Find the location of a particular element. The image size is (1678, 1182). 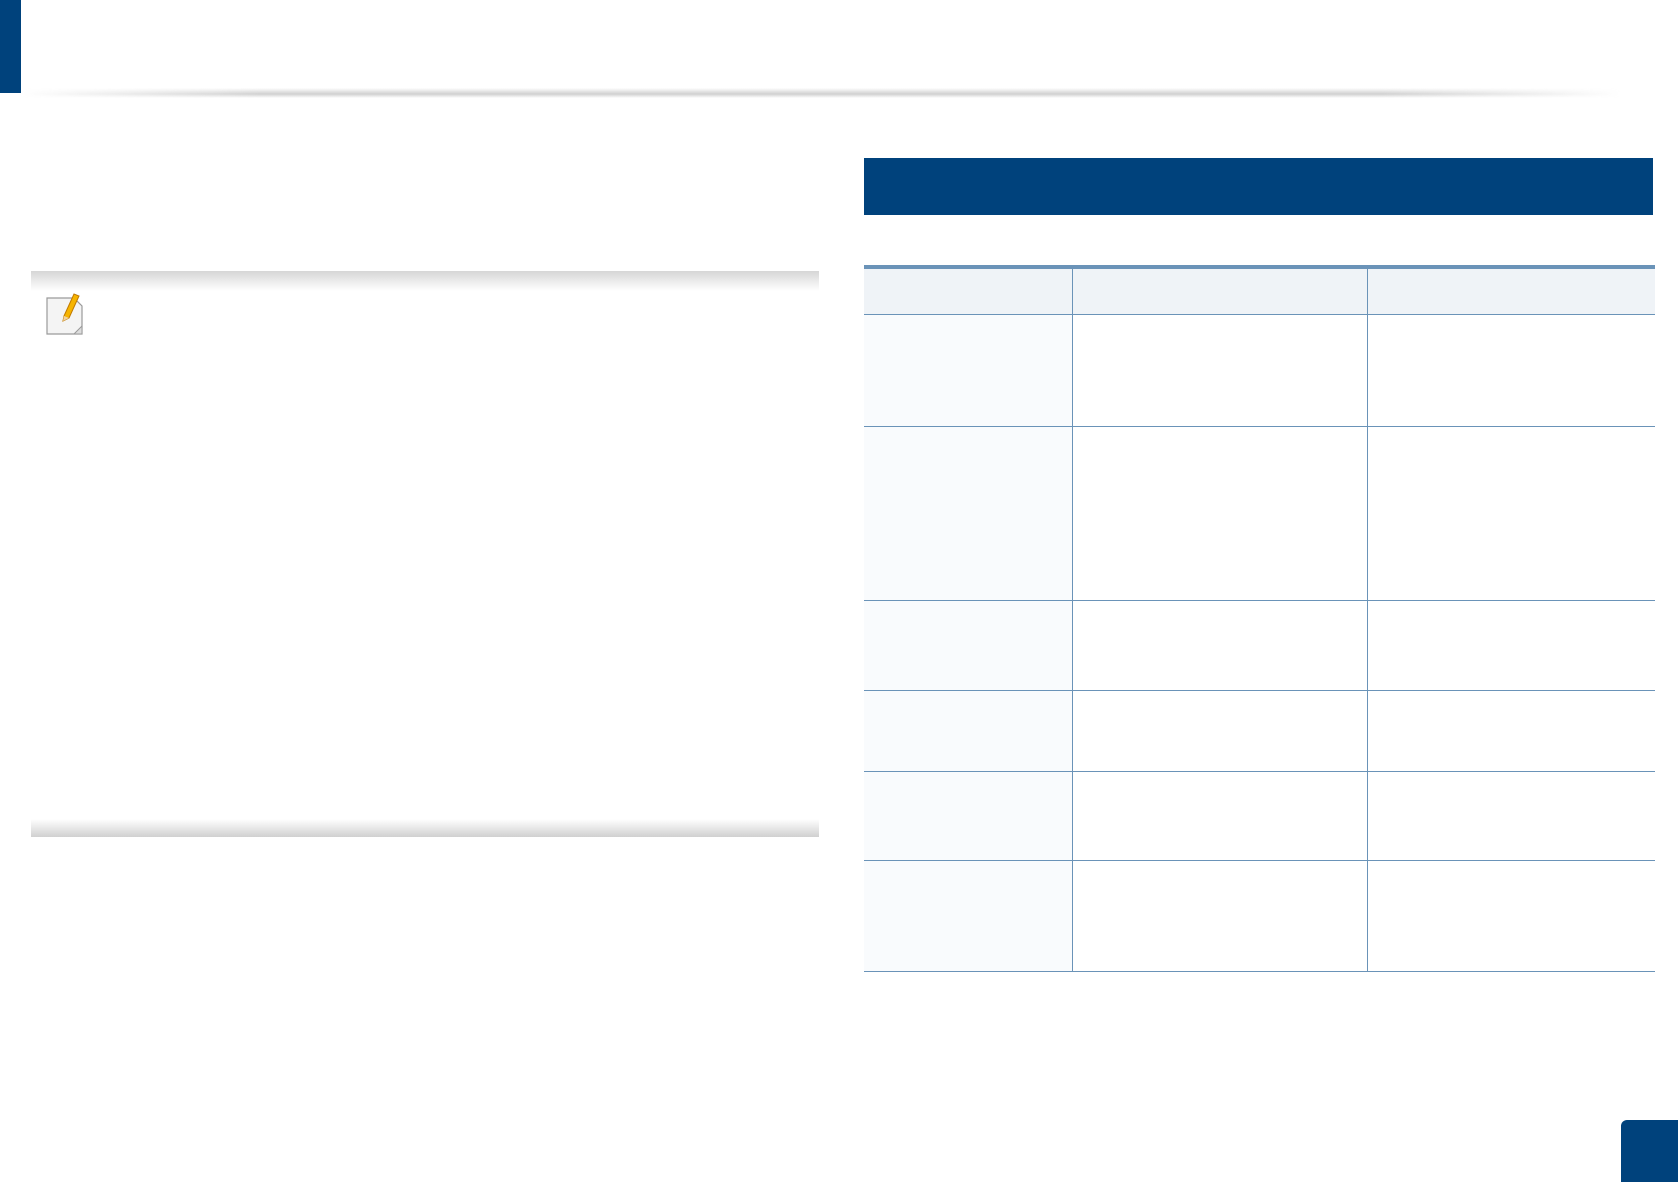

note-box-top-border is located at coordinates (425, 281).